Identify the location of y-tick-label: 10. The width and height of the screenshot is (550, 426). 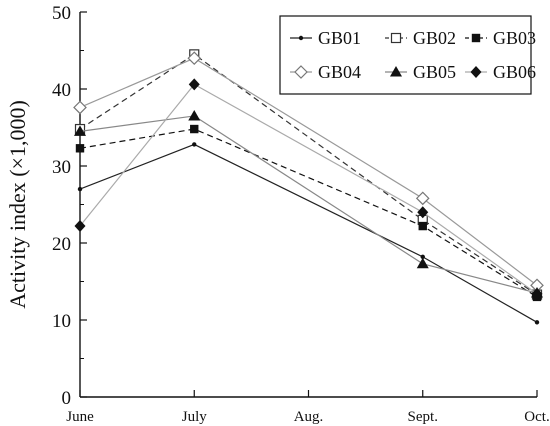
(61, 321).